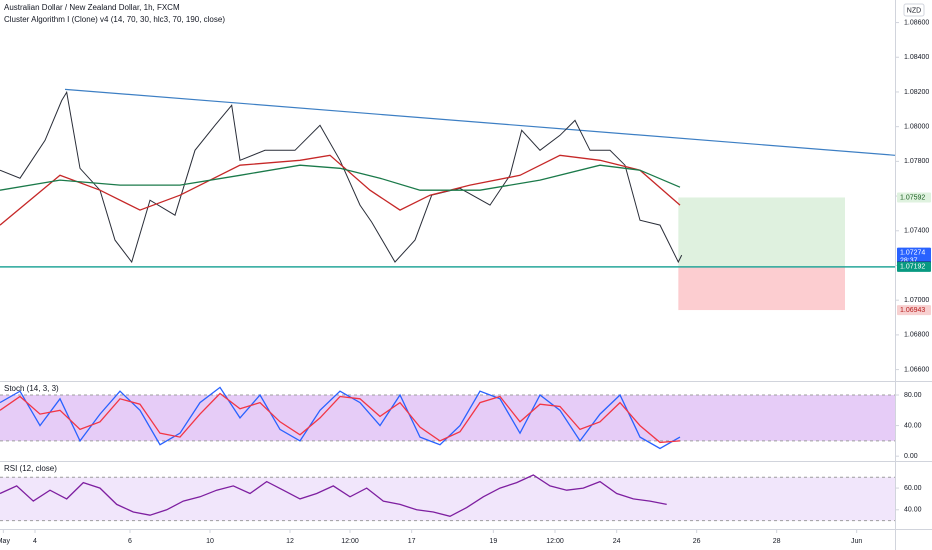  Describe the element at coordinates (617, 541) in the screenshot. I see `x-tick-label: 24` at that location.